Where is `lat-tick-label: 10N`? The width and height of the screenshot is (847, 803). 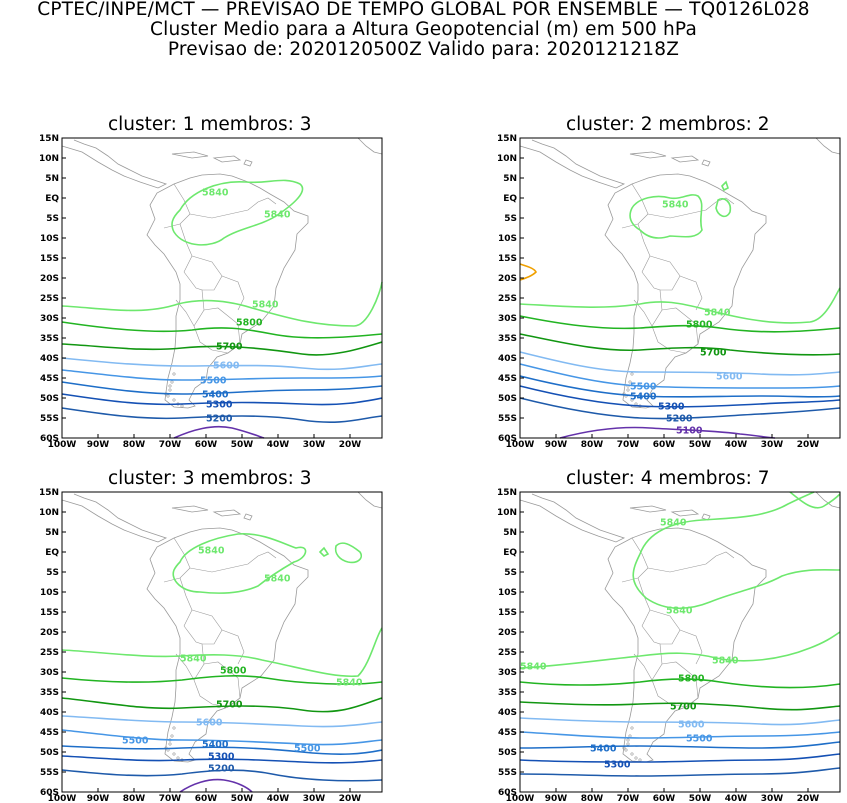
lat-tick-label: 10N is located at coordinates (49, 159).